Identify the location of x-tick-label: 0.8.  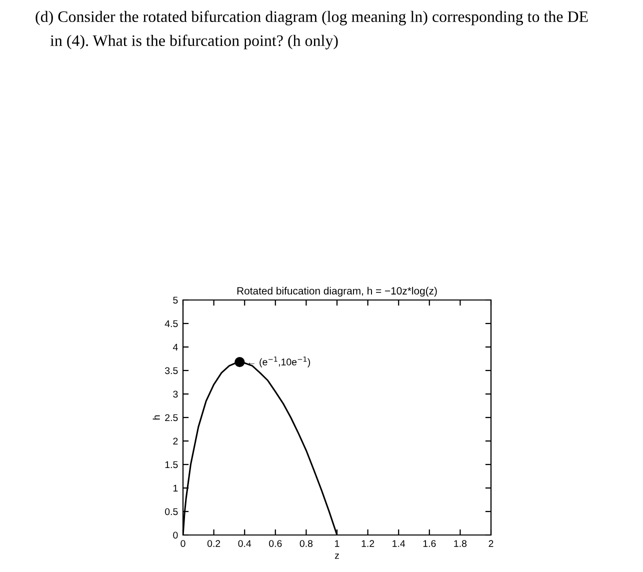
(306, 543).